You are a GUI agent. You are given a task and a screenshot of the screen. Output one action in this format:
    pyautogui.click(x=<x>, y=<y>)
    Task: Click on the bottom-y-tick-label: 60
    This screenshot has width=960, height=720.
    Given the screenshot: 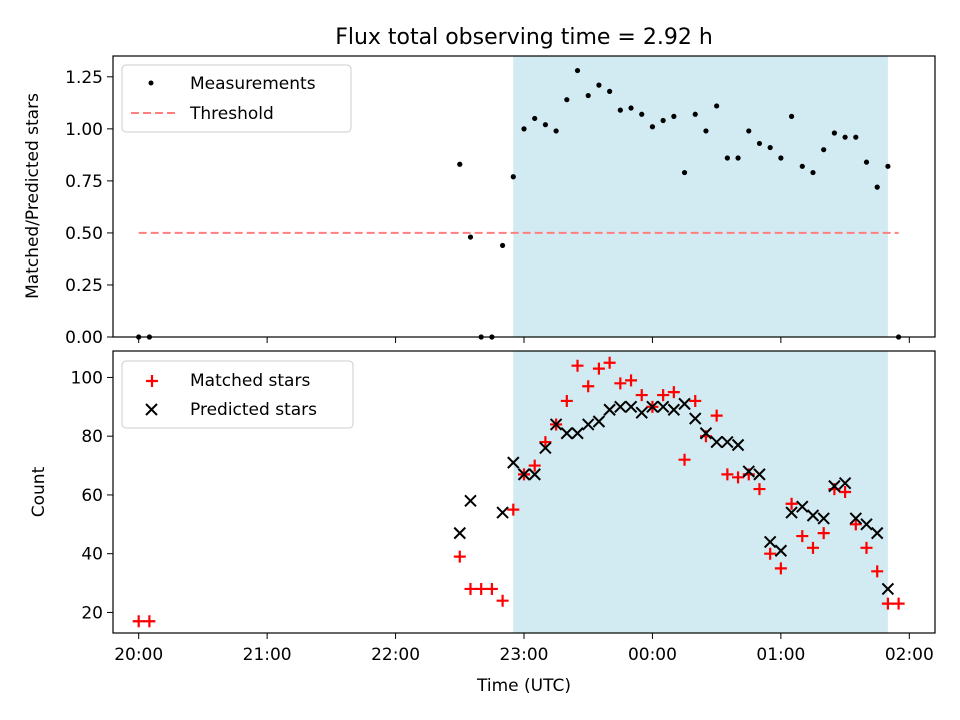 What is the action you would take?
    pyautogui.click(x=92, y=496)
    